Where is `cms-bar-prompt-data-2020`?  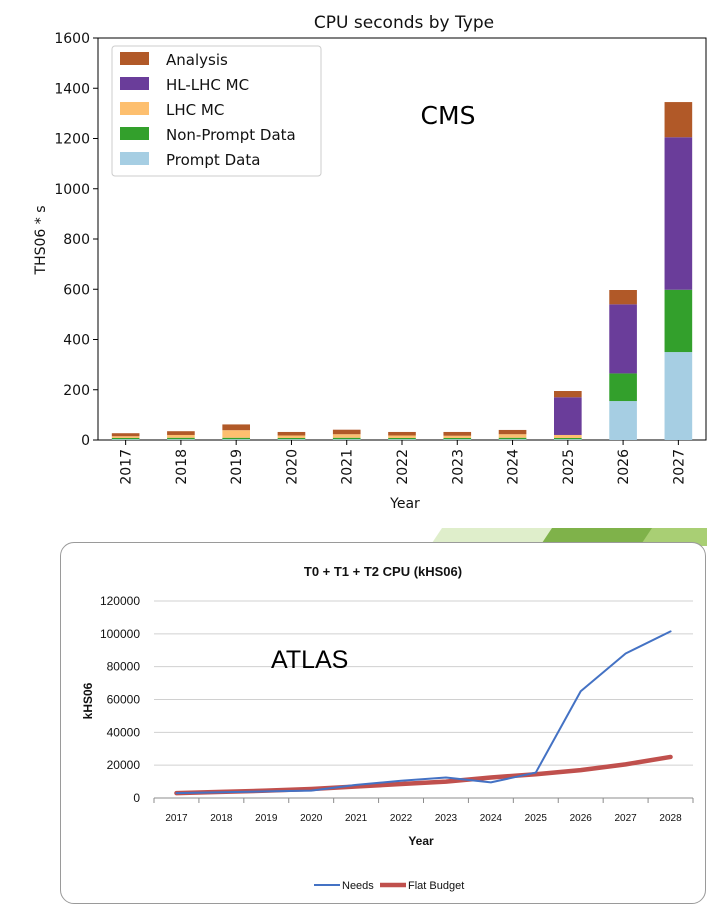
cms-bar-prompt-data-2020 is located at coordinates (291, 439).